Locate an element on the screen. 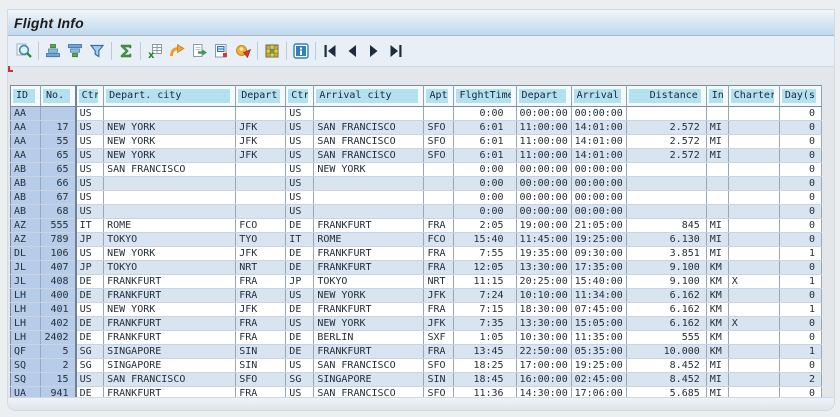 The width and height of the screenshot is (840, 417). cell-arrival-time: 07:45:00 is located at coordinates (599, 309).